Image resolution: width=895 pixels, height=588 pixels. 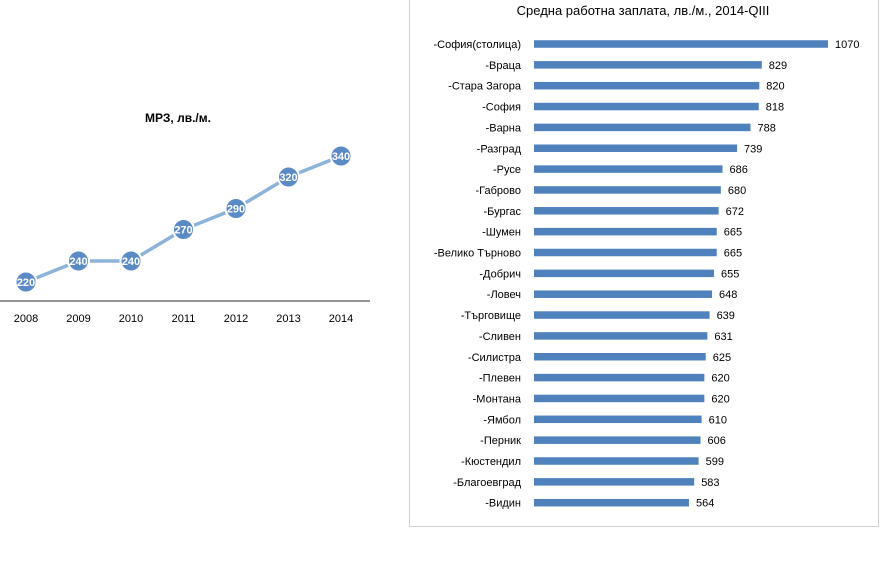 I want to click on category-label: -София, so click(x=501, y=108).